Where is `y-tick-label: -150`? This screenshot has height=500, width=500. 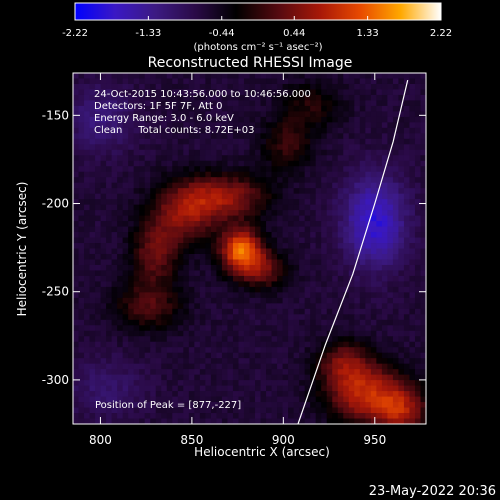 y-tick-label: -150 is located at coordinates (55, 115).